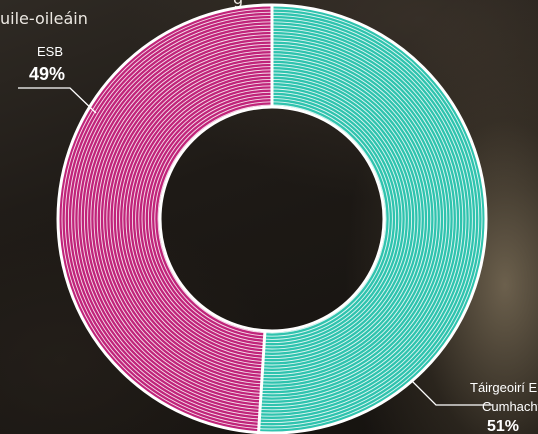 The width and height of the screenshot is (538, 434). Describe the element at coordinates (504, 387) in the screenshot. I see `slice-label-name-line-1-tairgeoiri: Táirgeoirí E` at that location.